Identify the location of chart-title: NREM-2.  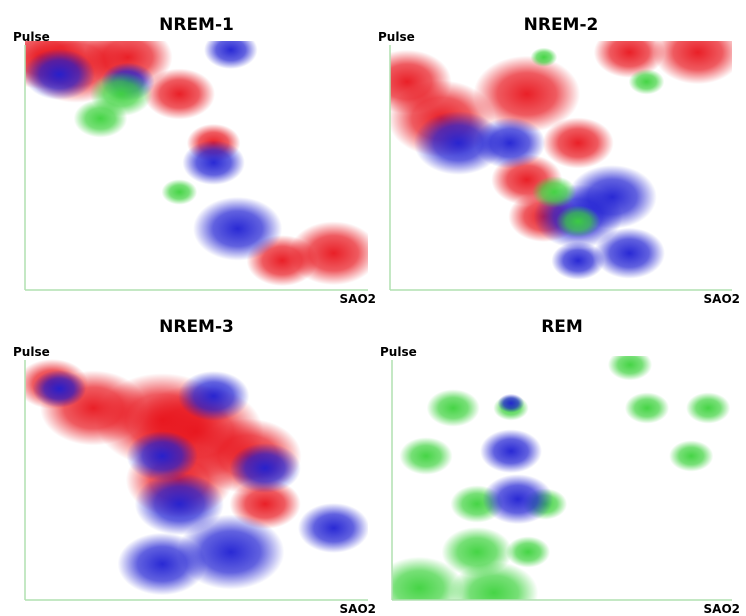
(561, 25).